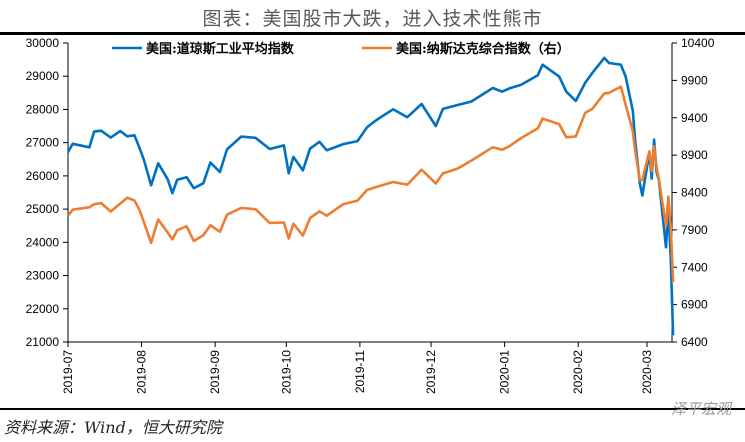 This screenshot has height=442, width=745. Describe the element at coordinates (578, 372) in the screenshot. I see `x-tick-label: 2020-02` at that location.